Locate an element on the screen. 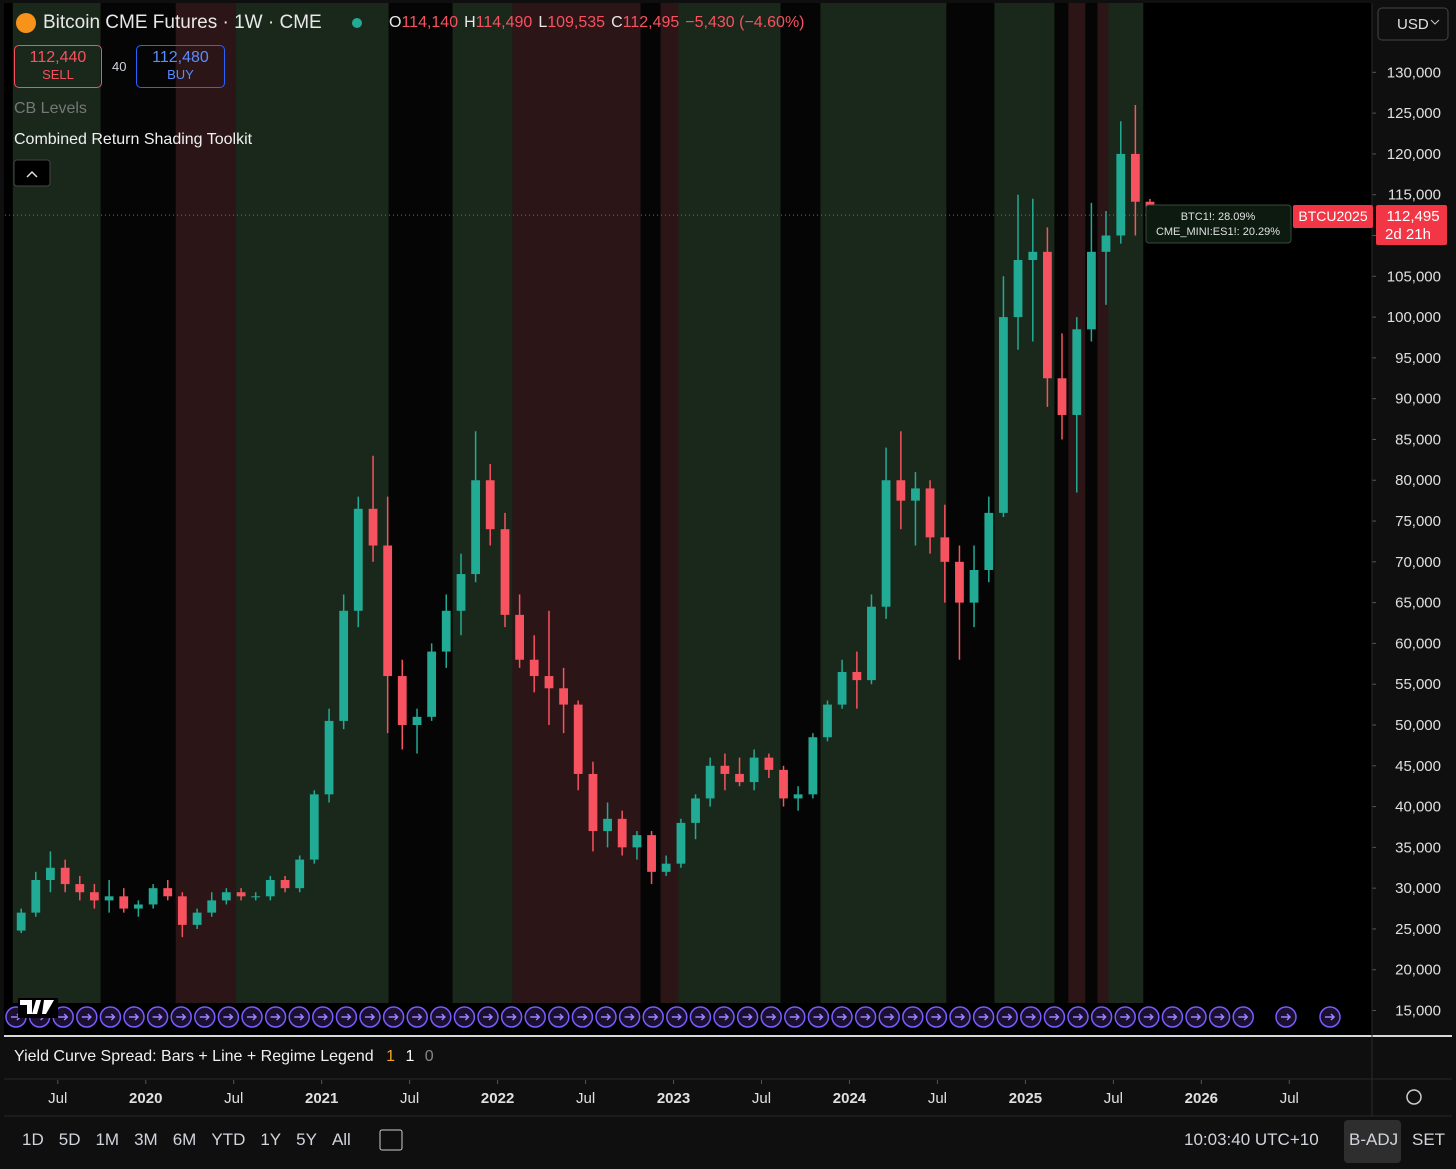 This screenshot has width=1456, height=1169. y-tick-label: 65,000 is located at coordinates (1418, 603).